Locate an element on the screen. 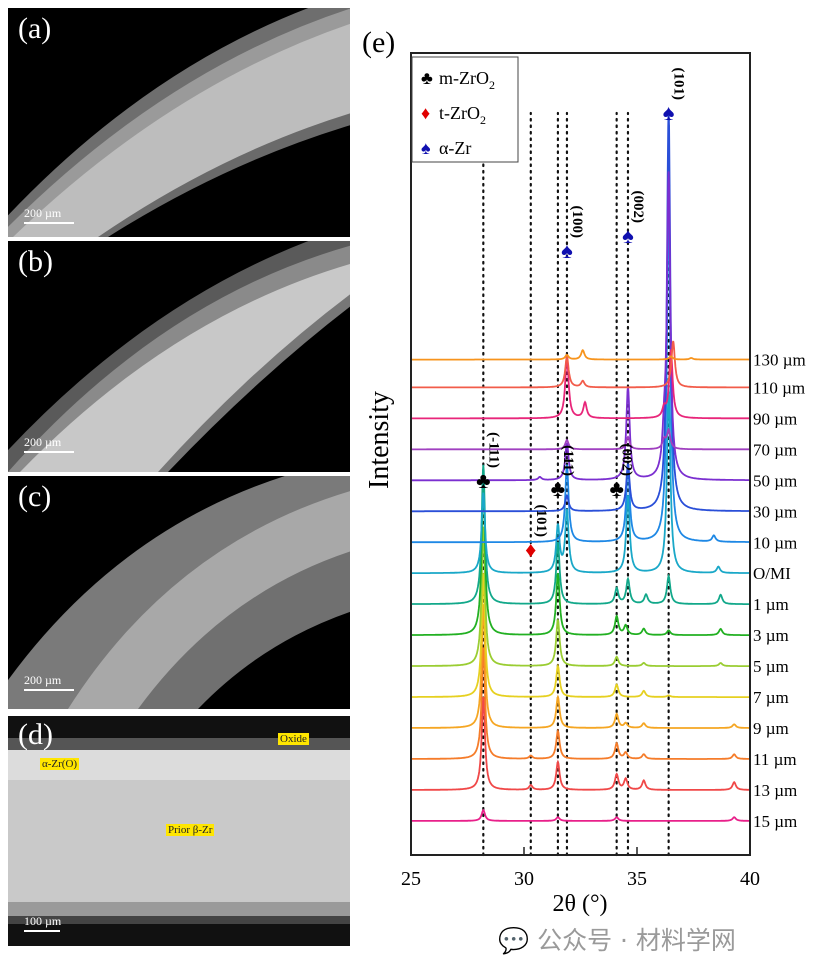 The height and width of the screenshot is (959, 824). micrograph-b-image is located at coordinates (179, 356).